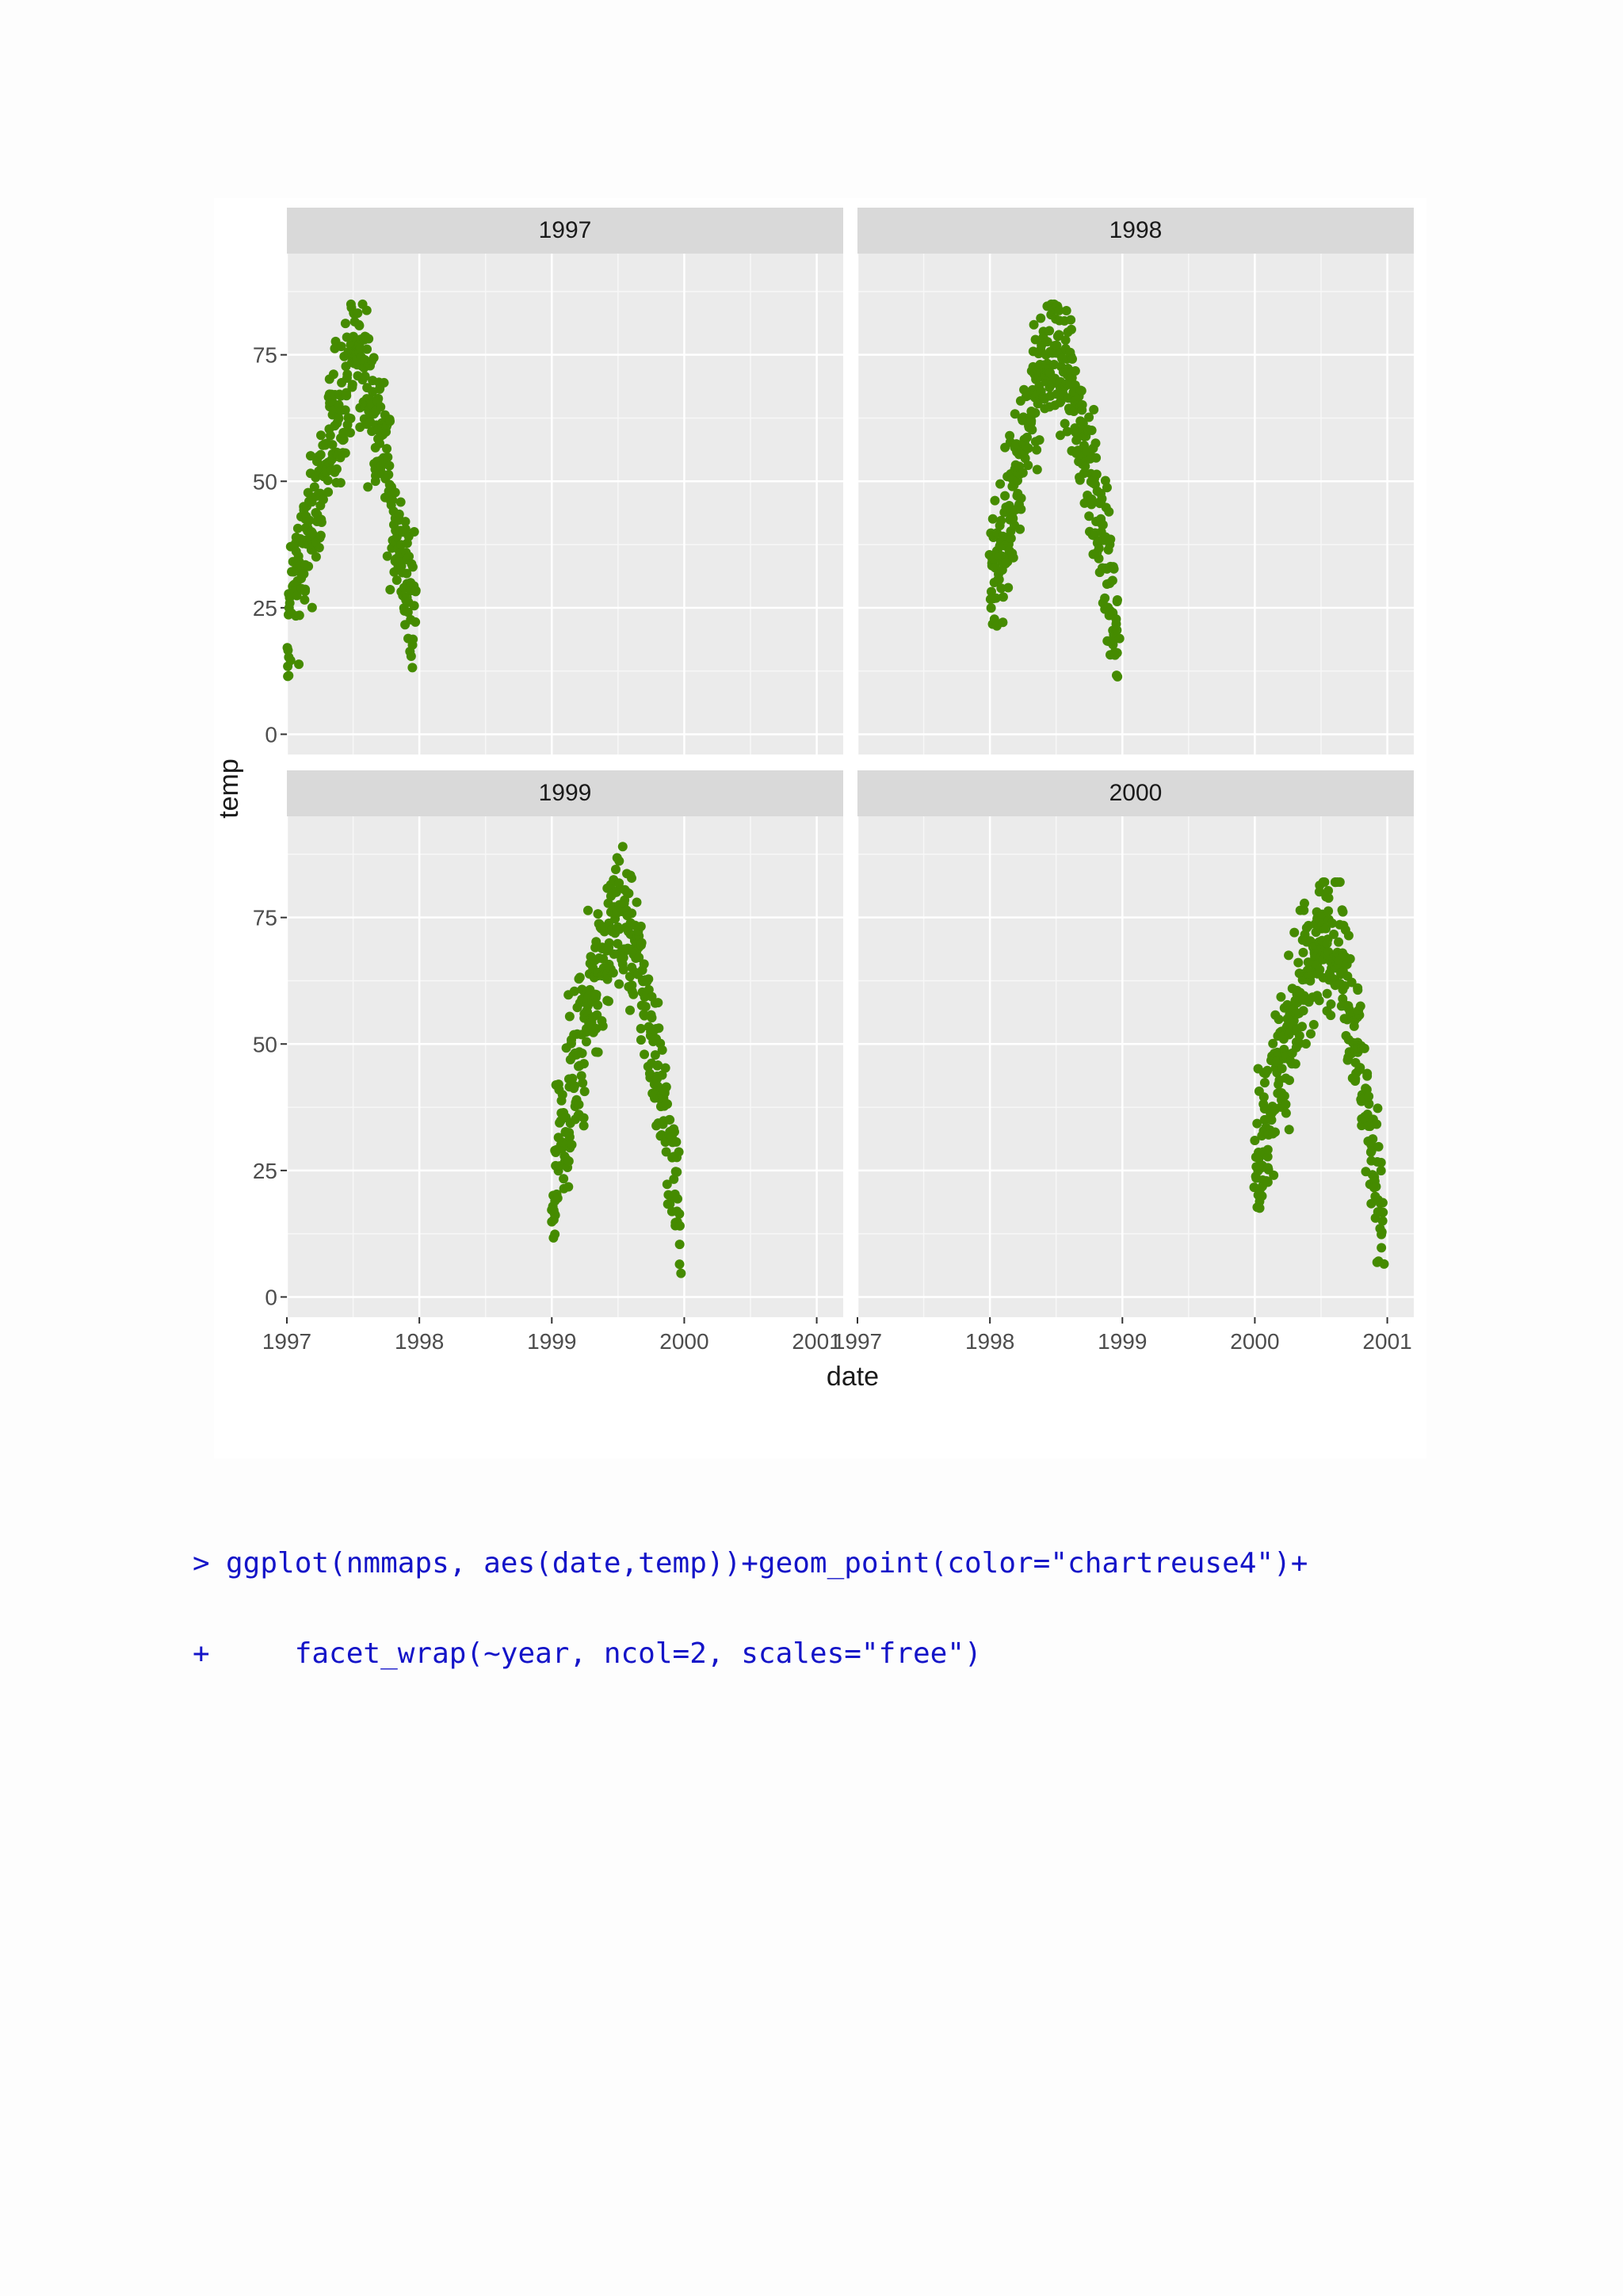 This screenshot has height=2296, width=1623. Describe the element at coordinates (1136, 793) in the screenshot. I see `facet-strip-label: 2000` at that location.